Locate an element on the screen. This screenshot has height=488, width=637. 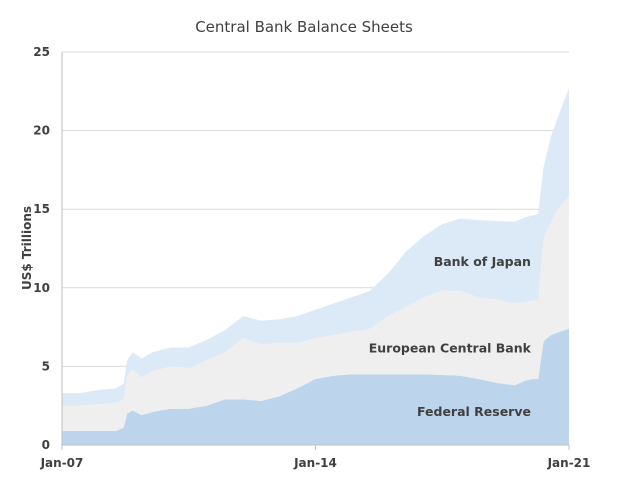
x-tick-label: Jan-14 is located at coordinates (315, 463).